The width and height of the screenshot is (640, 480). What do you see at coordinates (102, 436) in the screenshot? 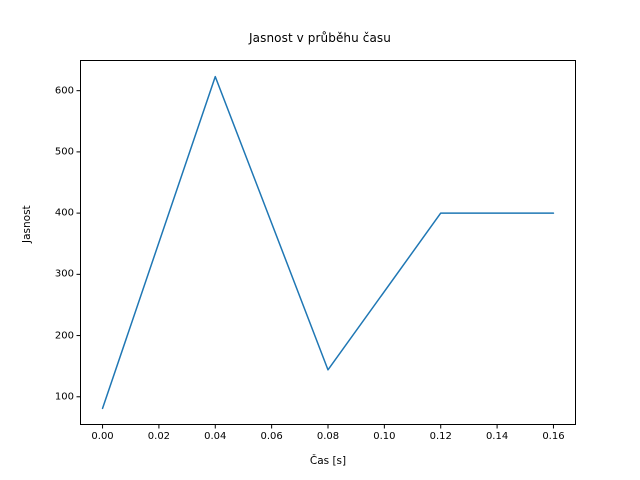
I see `x-tick-label: 0.00` at bounding box center [102, 436].